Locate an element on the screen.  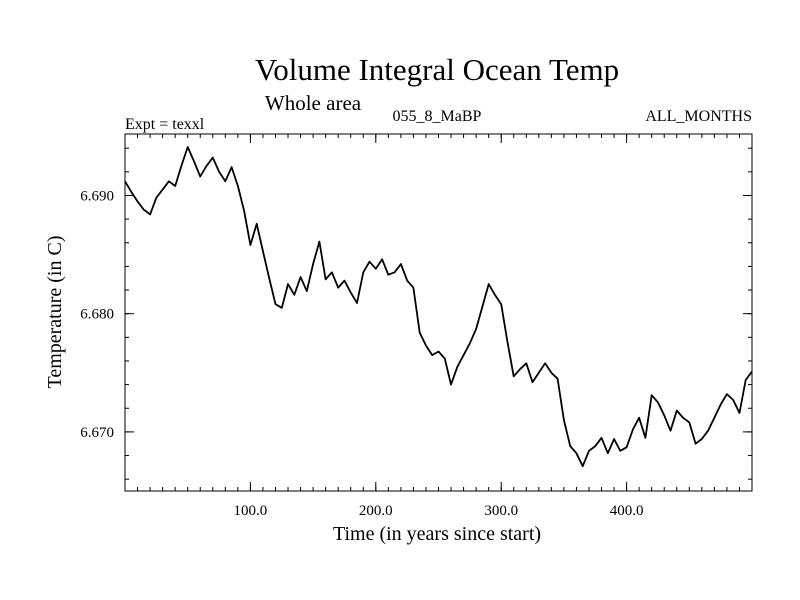
y-tick-label: 6.690 is located at coordinates (97, 196).